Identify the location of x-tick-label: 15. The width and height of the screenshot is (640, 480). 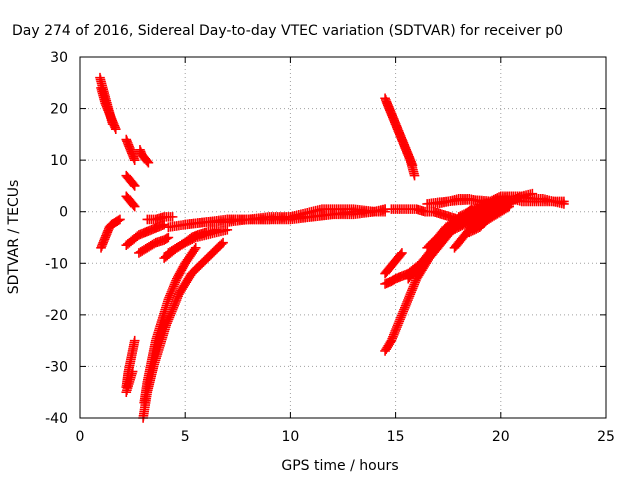
(396, 437).